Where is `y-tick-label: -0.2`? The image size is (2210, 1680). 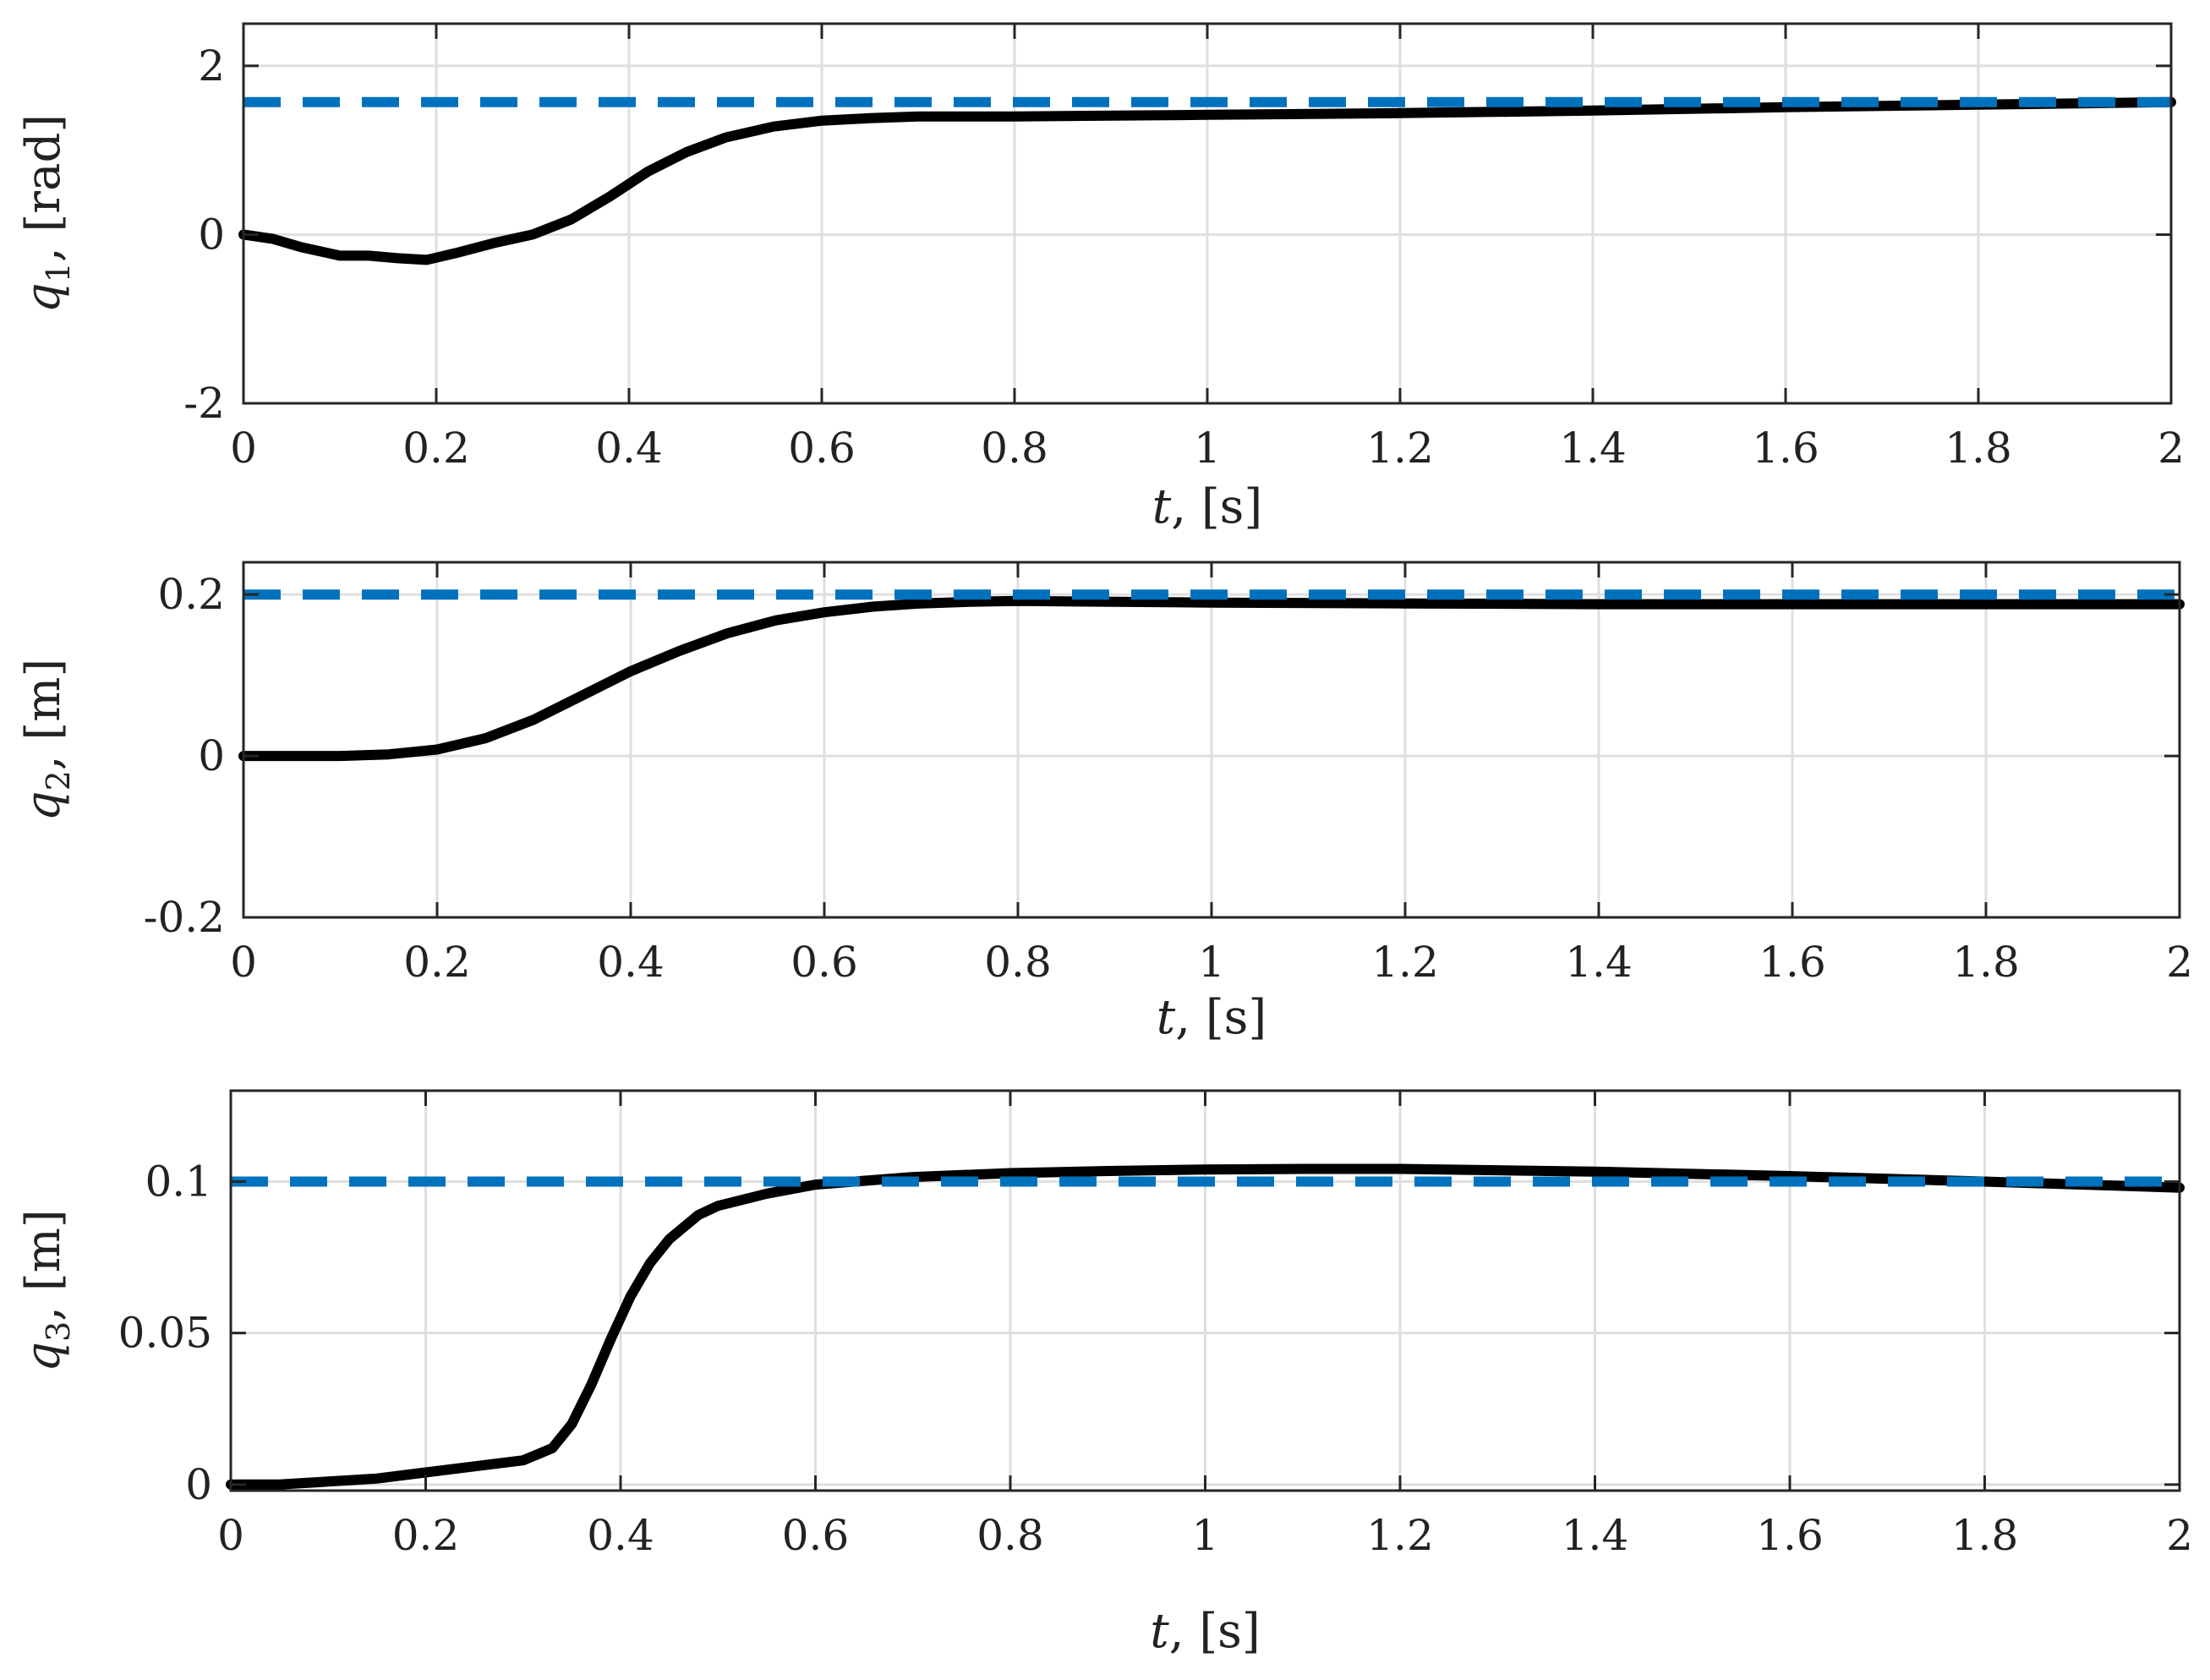
y-tick-label: -0.2 is located at coordinates (184, 917).